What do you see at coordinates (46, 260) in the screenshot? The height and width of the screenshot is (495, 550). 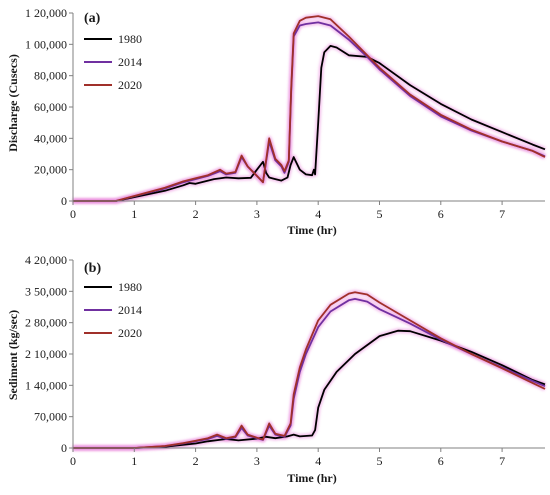 I see `panel-b-y-tick-label: 4 20,000` at bounding box center [46, 260].